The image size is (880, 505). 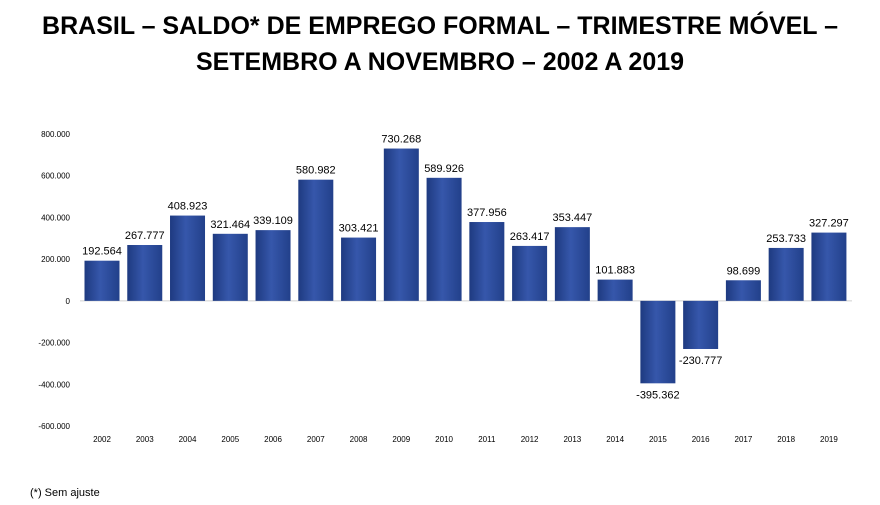 I want to click on y-tick-label: -400.000, so click(x=54, y=384).